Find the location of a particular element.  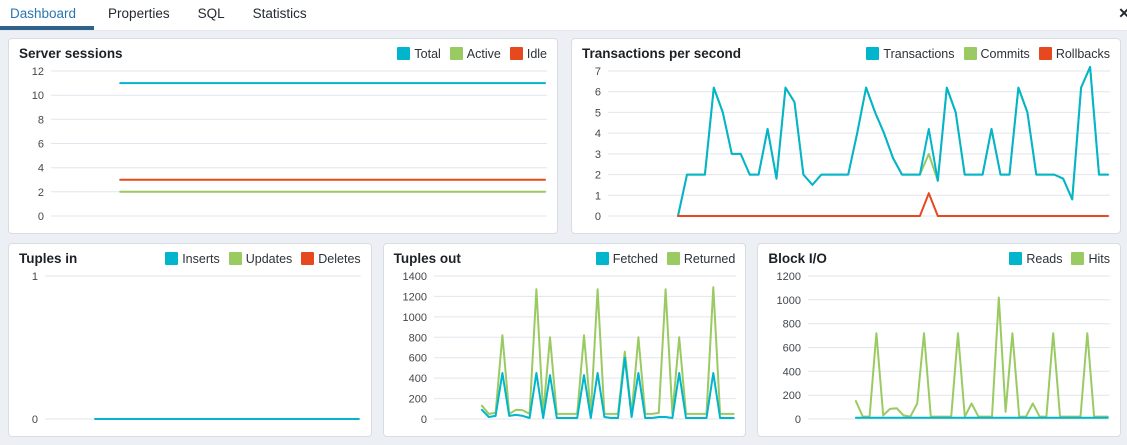

legend-swatch-inserts is located at coordinates (172, 258).